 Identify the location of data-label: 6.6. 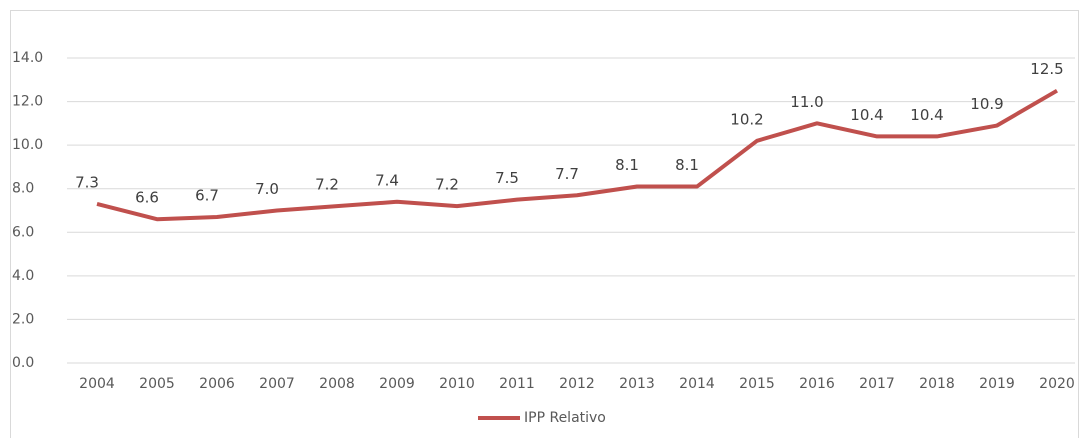
(147, 198).